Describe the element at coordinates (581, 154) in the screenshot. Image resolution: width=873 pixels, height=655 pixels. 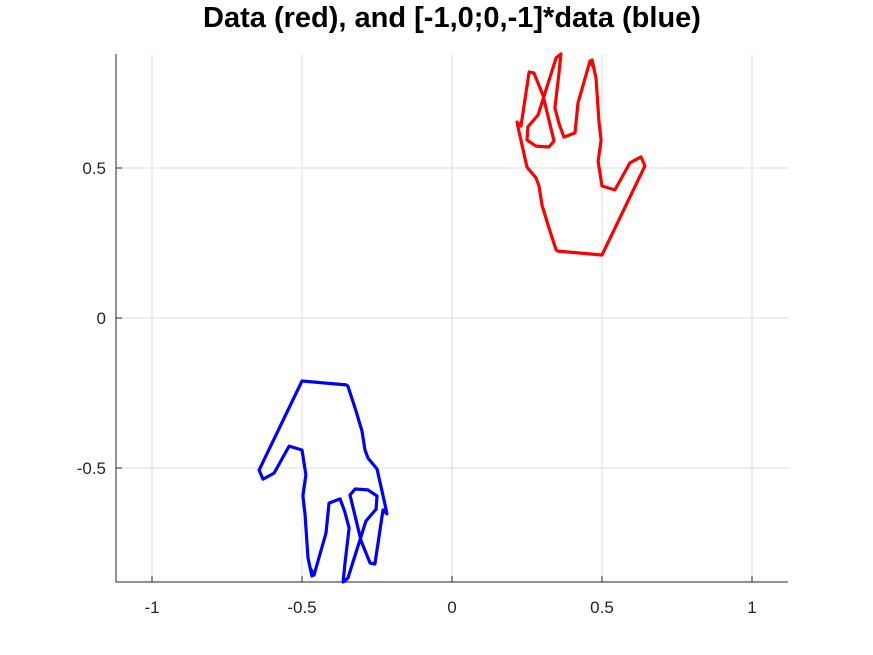
I see `series-red-hand-line` at that location.